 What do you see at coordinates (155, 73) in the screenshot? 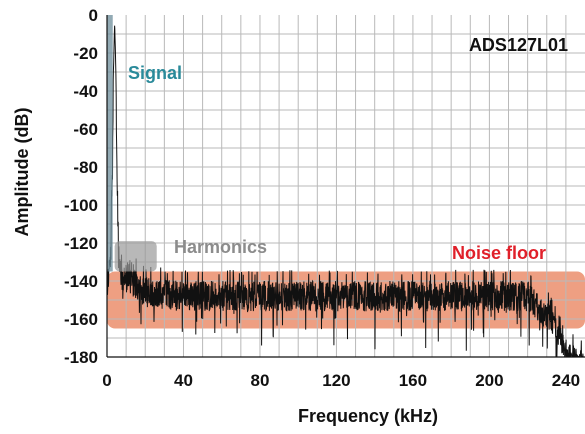
I see `signal-annotation: Signal` at bounding box center [155, 73].